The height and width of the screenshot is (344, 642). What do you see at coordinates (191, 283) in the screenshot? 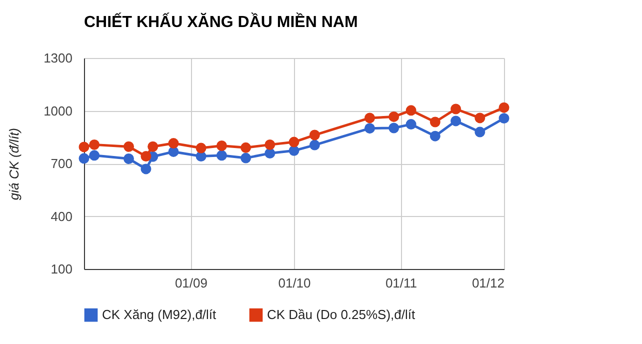
I see `x-tick-label: 01/09` at bounding box center [191, 283].